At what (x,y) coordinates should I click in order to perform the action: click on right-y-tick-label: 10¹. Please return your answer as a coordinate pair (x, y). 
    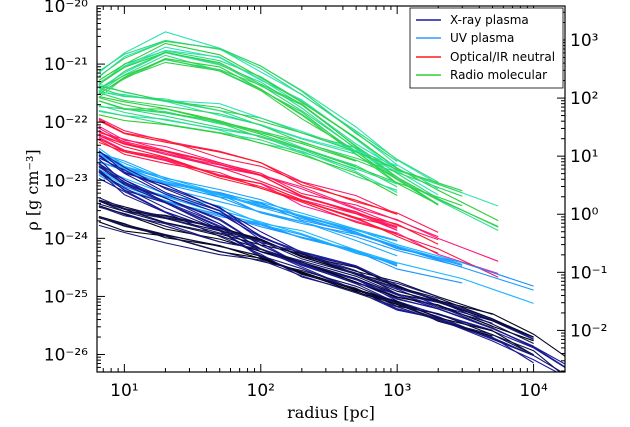
    Looking at the image, I should click on (584, 157).